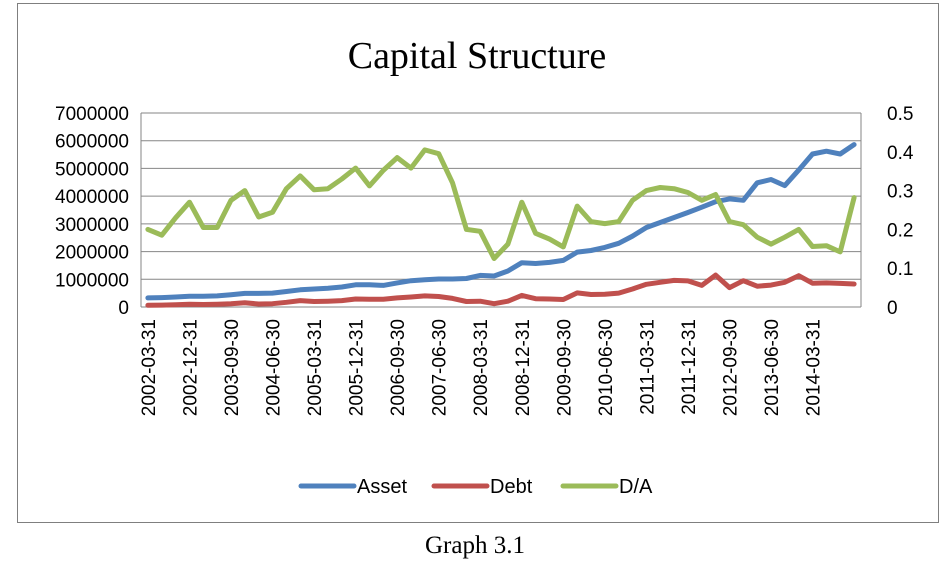  I want to click on y2-tick-label: 0.4, so click(900, 153).